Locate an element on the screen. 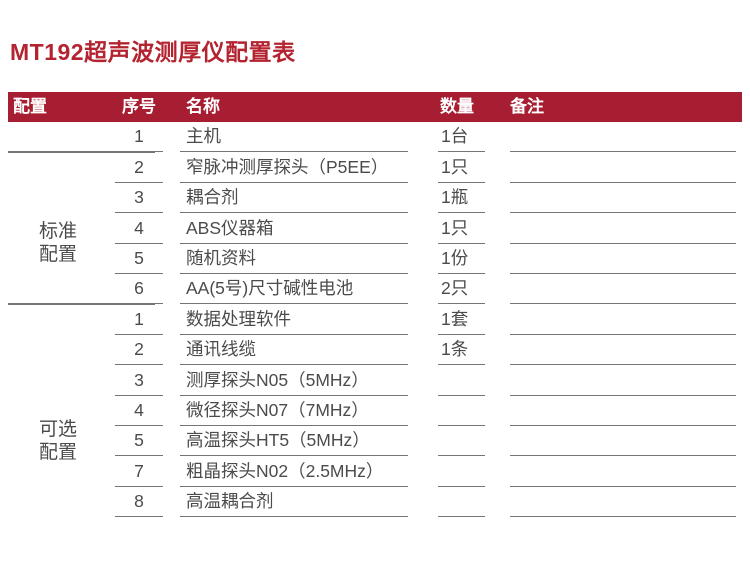 The image size is (750, 563). cell-name: 高温耦合剂 is located at coordinates (294, 502).